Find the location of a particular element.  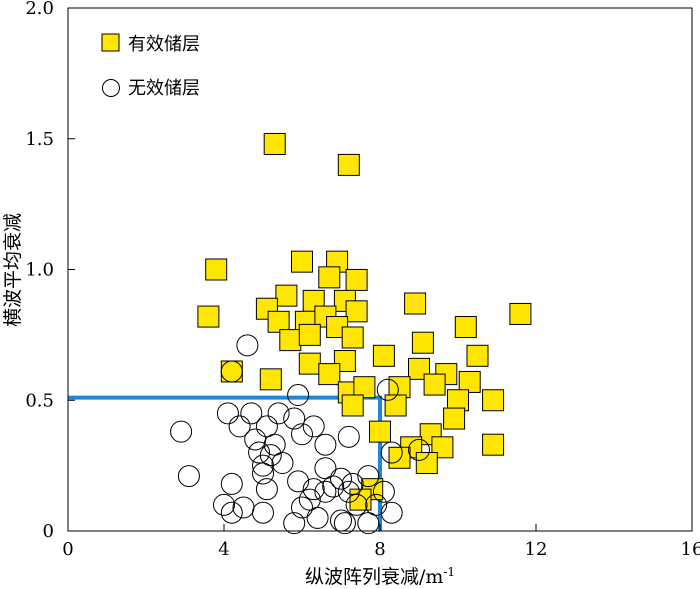

x-tick-label: 4 is located at coordinates (223, 549).